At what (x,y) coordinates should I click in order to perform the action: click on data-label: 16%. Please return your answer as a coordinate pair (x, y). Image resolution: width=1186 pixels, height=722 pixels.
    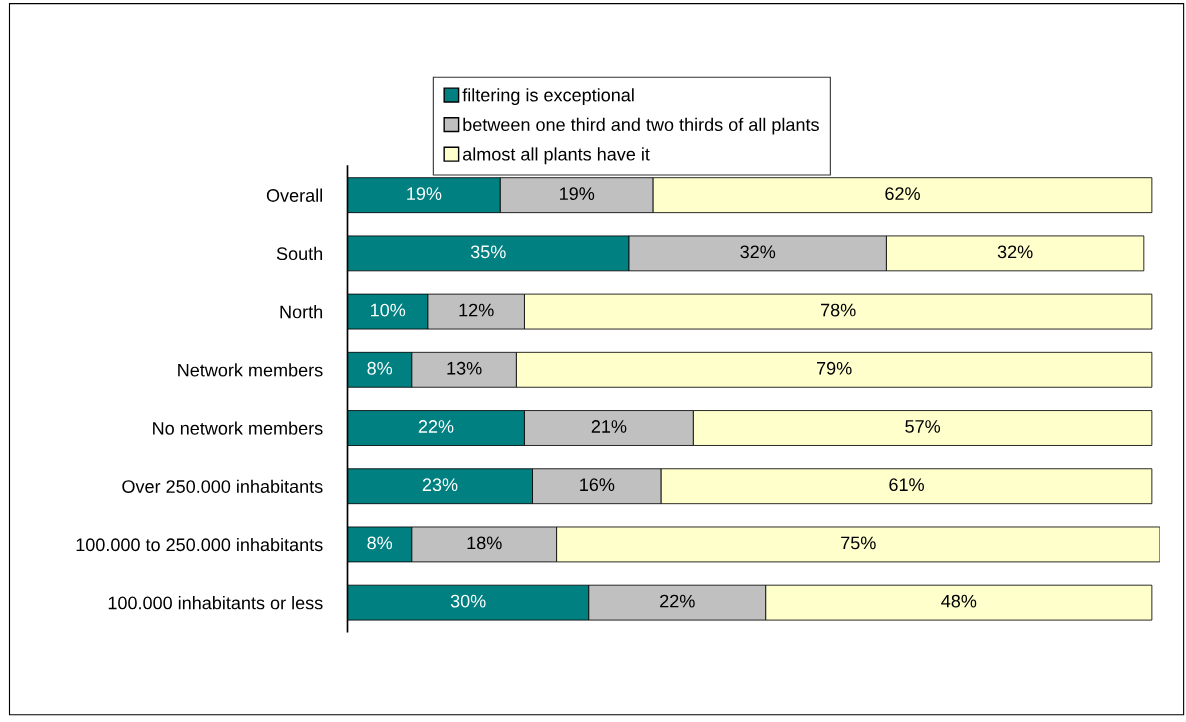
    Looking at the image, I should click on (597, 485).